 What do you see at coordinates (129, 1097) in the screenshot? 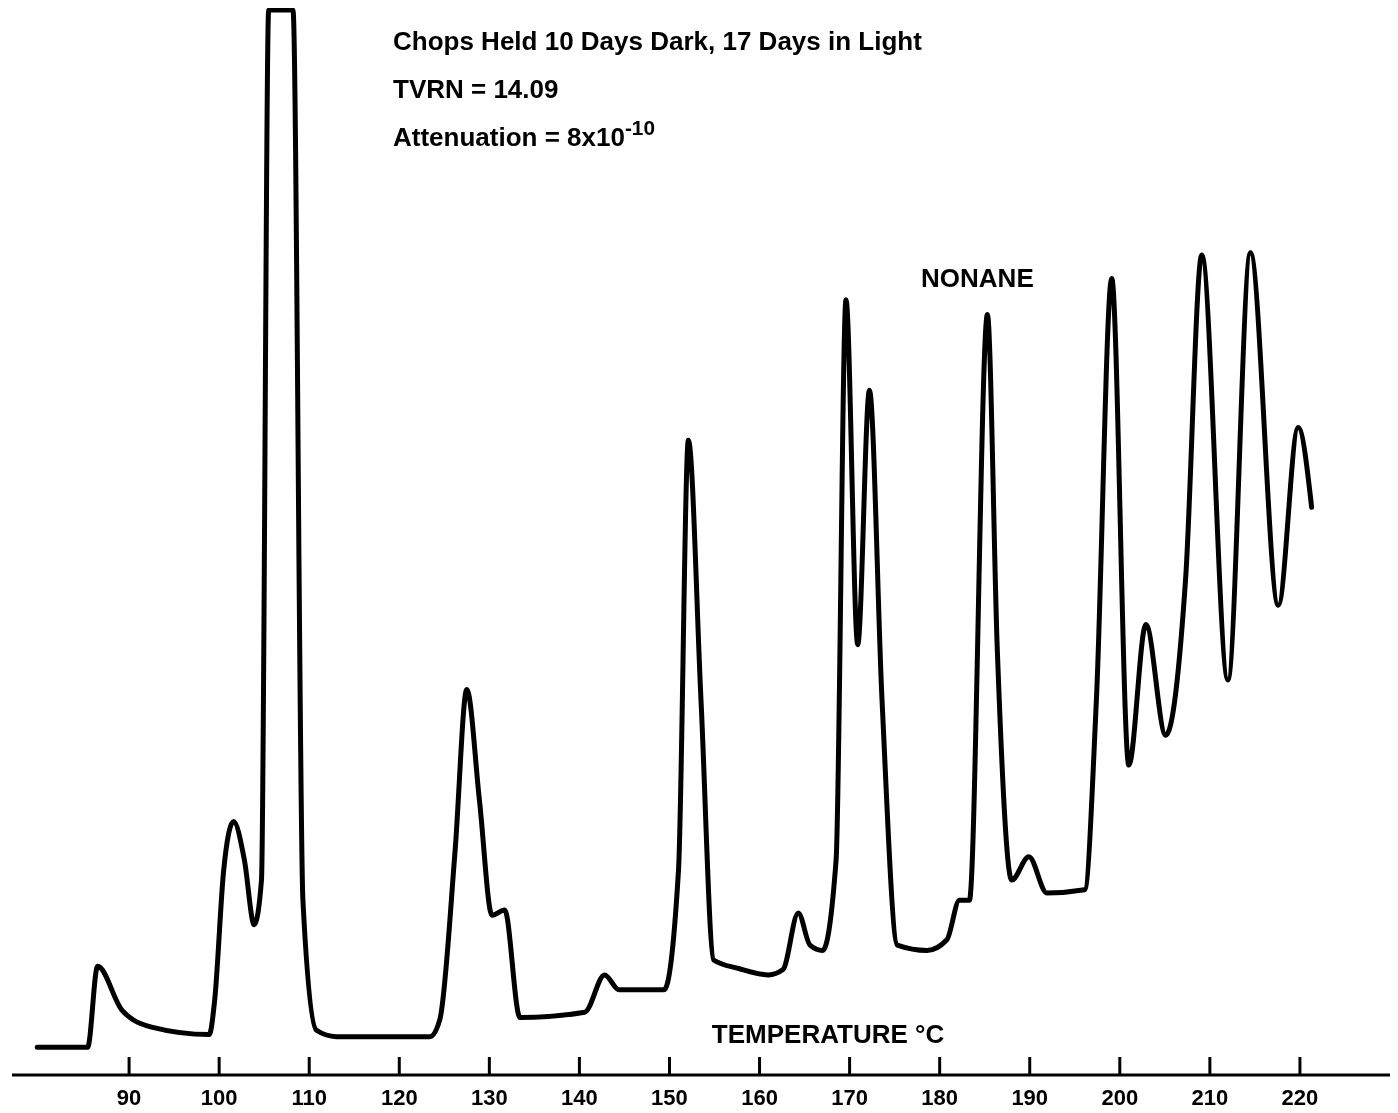
I see `x-tick-label: 90` at bounding box center [129, 1097].